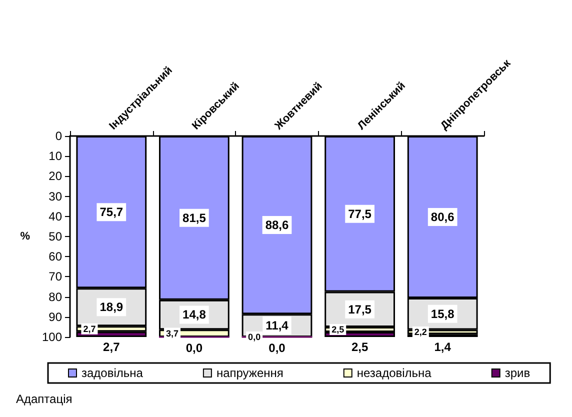 Image resolution: width=572 pixels, height=417 pixels. What do you see at coordinates (360, 309) in the screenshot?
I see `data-label: 17,5` at bounding box center [360, 309].